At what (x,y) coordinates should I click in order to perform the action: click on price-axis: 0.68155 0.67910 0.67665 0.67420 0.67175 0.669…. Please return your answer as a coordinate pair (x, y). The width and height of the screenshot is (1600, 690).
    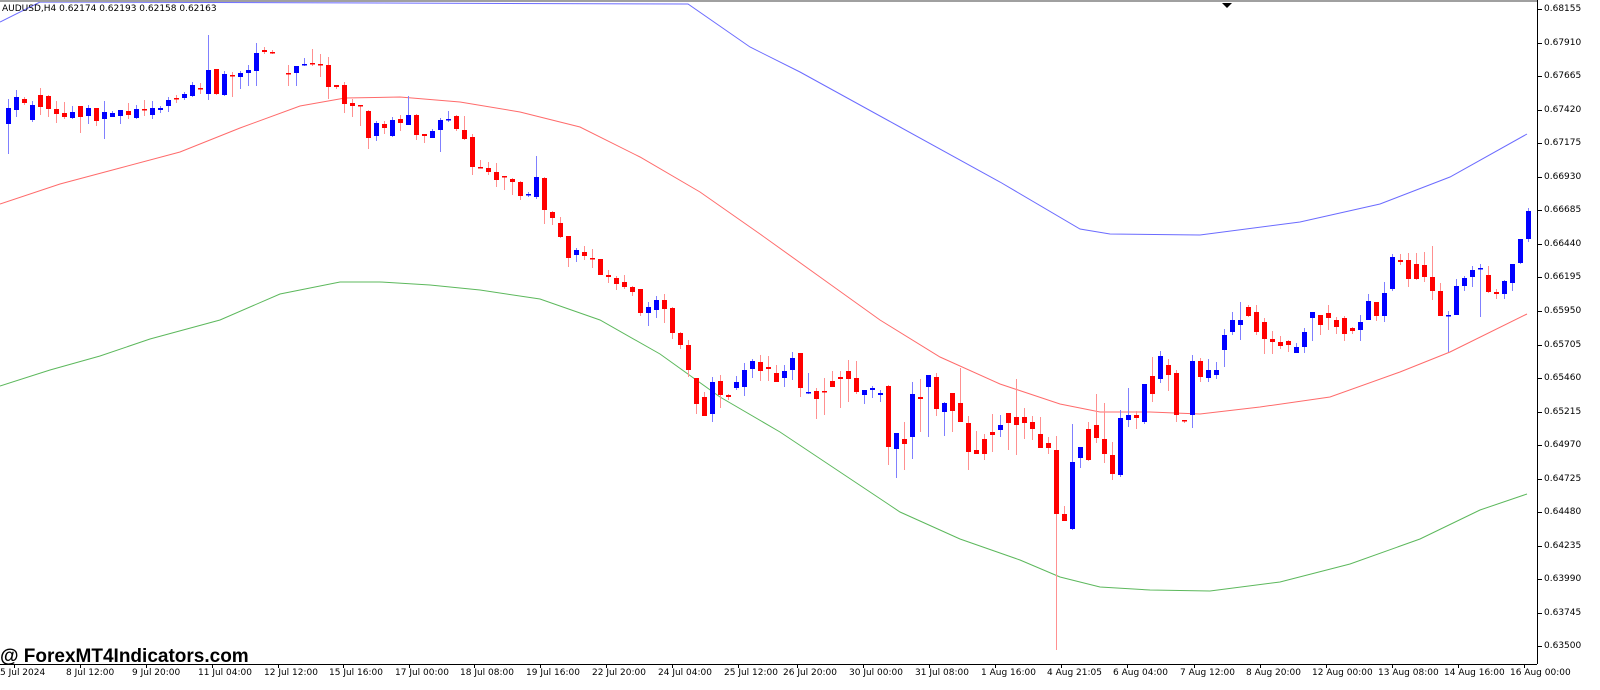
    Looking at the image, I should click on (1568, 332).